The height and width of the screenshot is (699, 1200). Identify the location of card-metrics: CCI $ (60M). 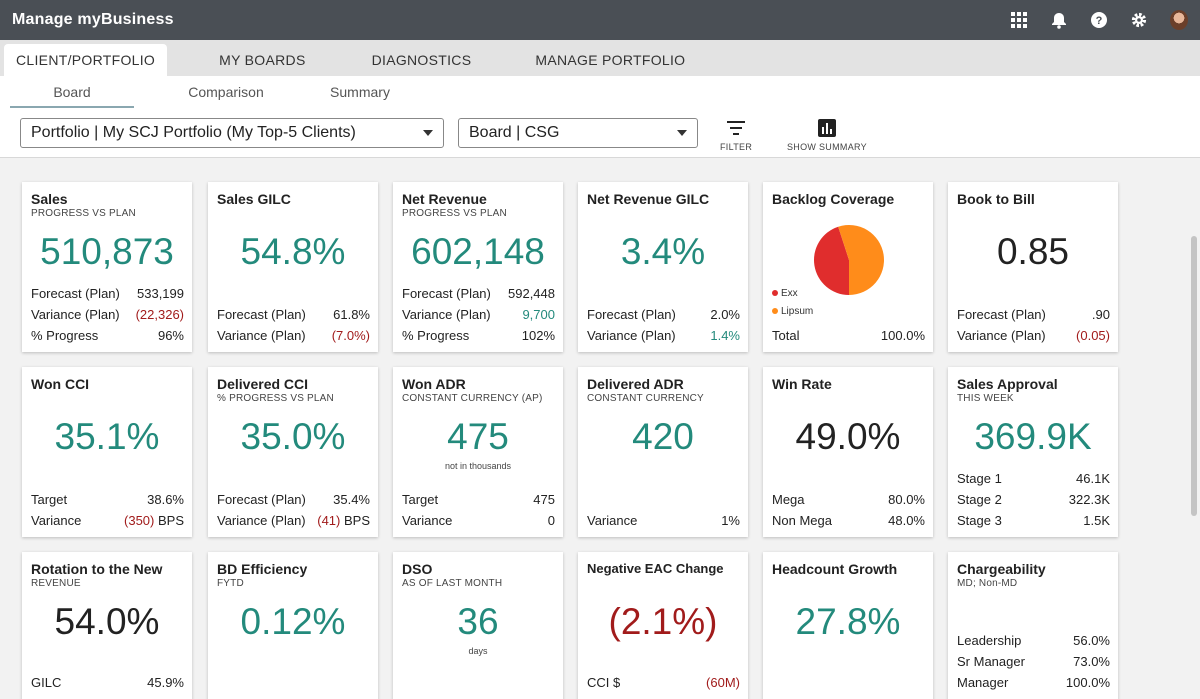
(663, 682).